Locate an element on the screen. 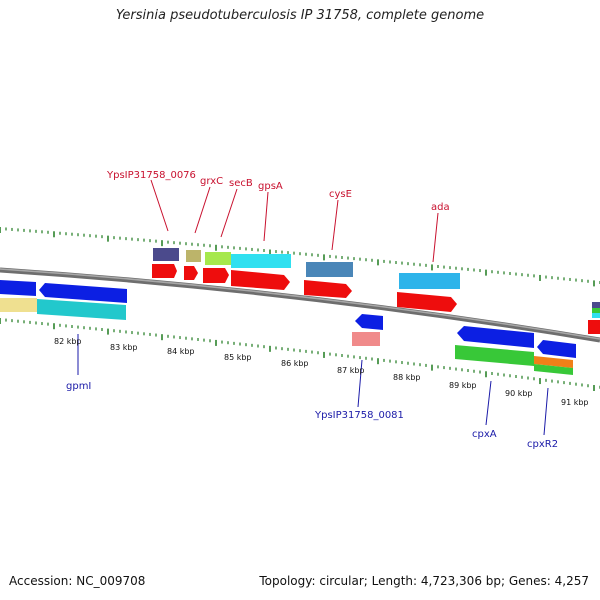 The image size is (600, 600). feature-ypsip31758-0081-cog is located at coordinates (366, 339).